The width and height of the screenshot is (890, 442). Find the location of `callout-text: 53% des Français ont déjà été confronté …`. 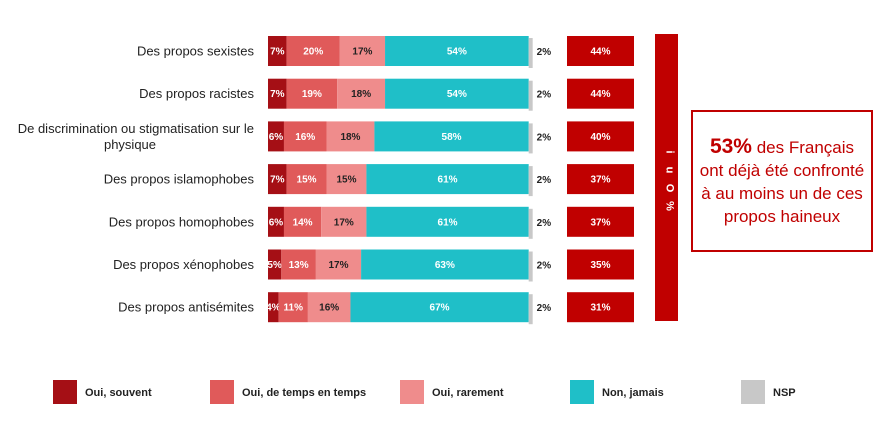

callout-text: 53% des Français ont déjà été confronté … is located at coordinates (782, 181).